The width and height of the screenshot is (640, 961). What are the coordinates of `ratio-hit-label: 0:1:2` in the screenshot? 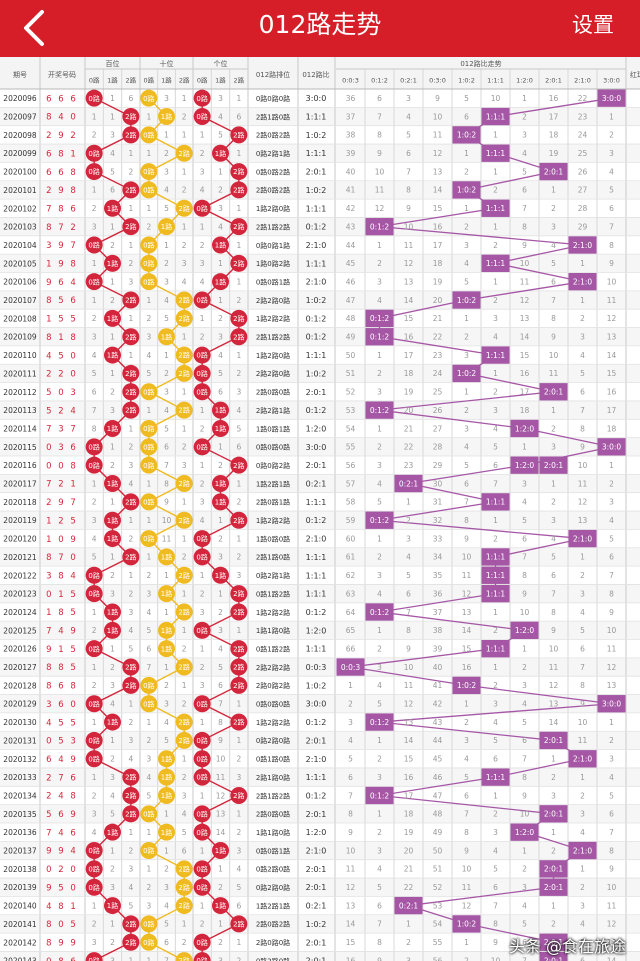 It's located at (380, 520).